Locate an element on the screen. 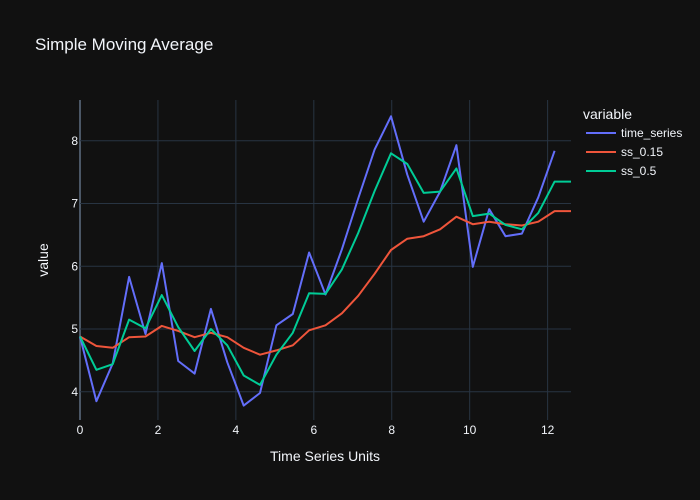 Image resolution: width=700 pixels, height=500 pixels. y-tick-label: 8 is located at coordinates (74, 141).